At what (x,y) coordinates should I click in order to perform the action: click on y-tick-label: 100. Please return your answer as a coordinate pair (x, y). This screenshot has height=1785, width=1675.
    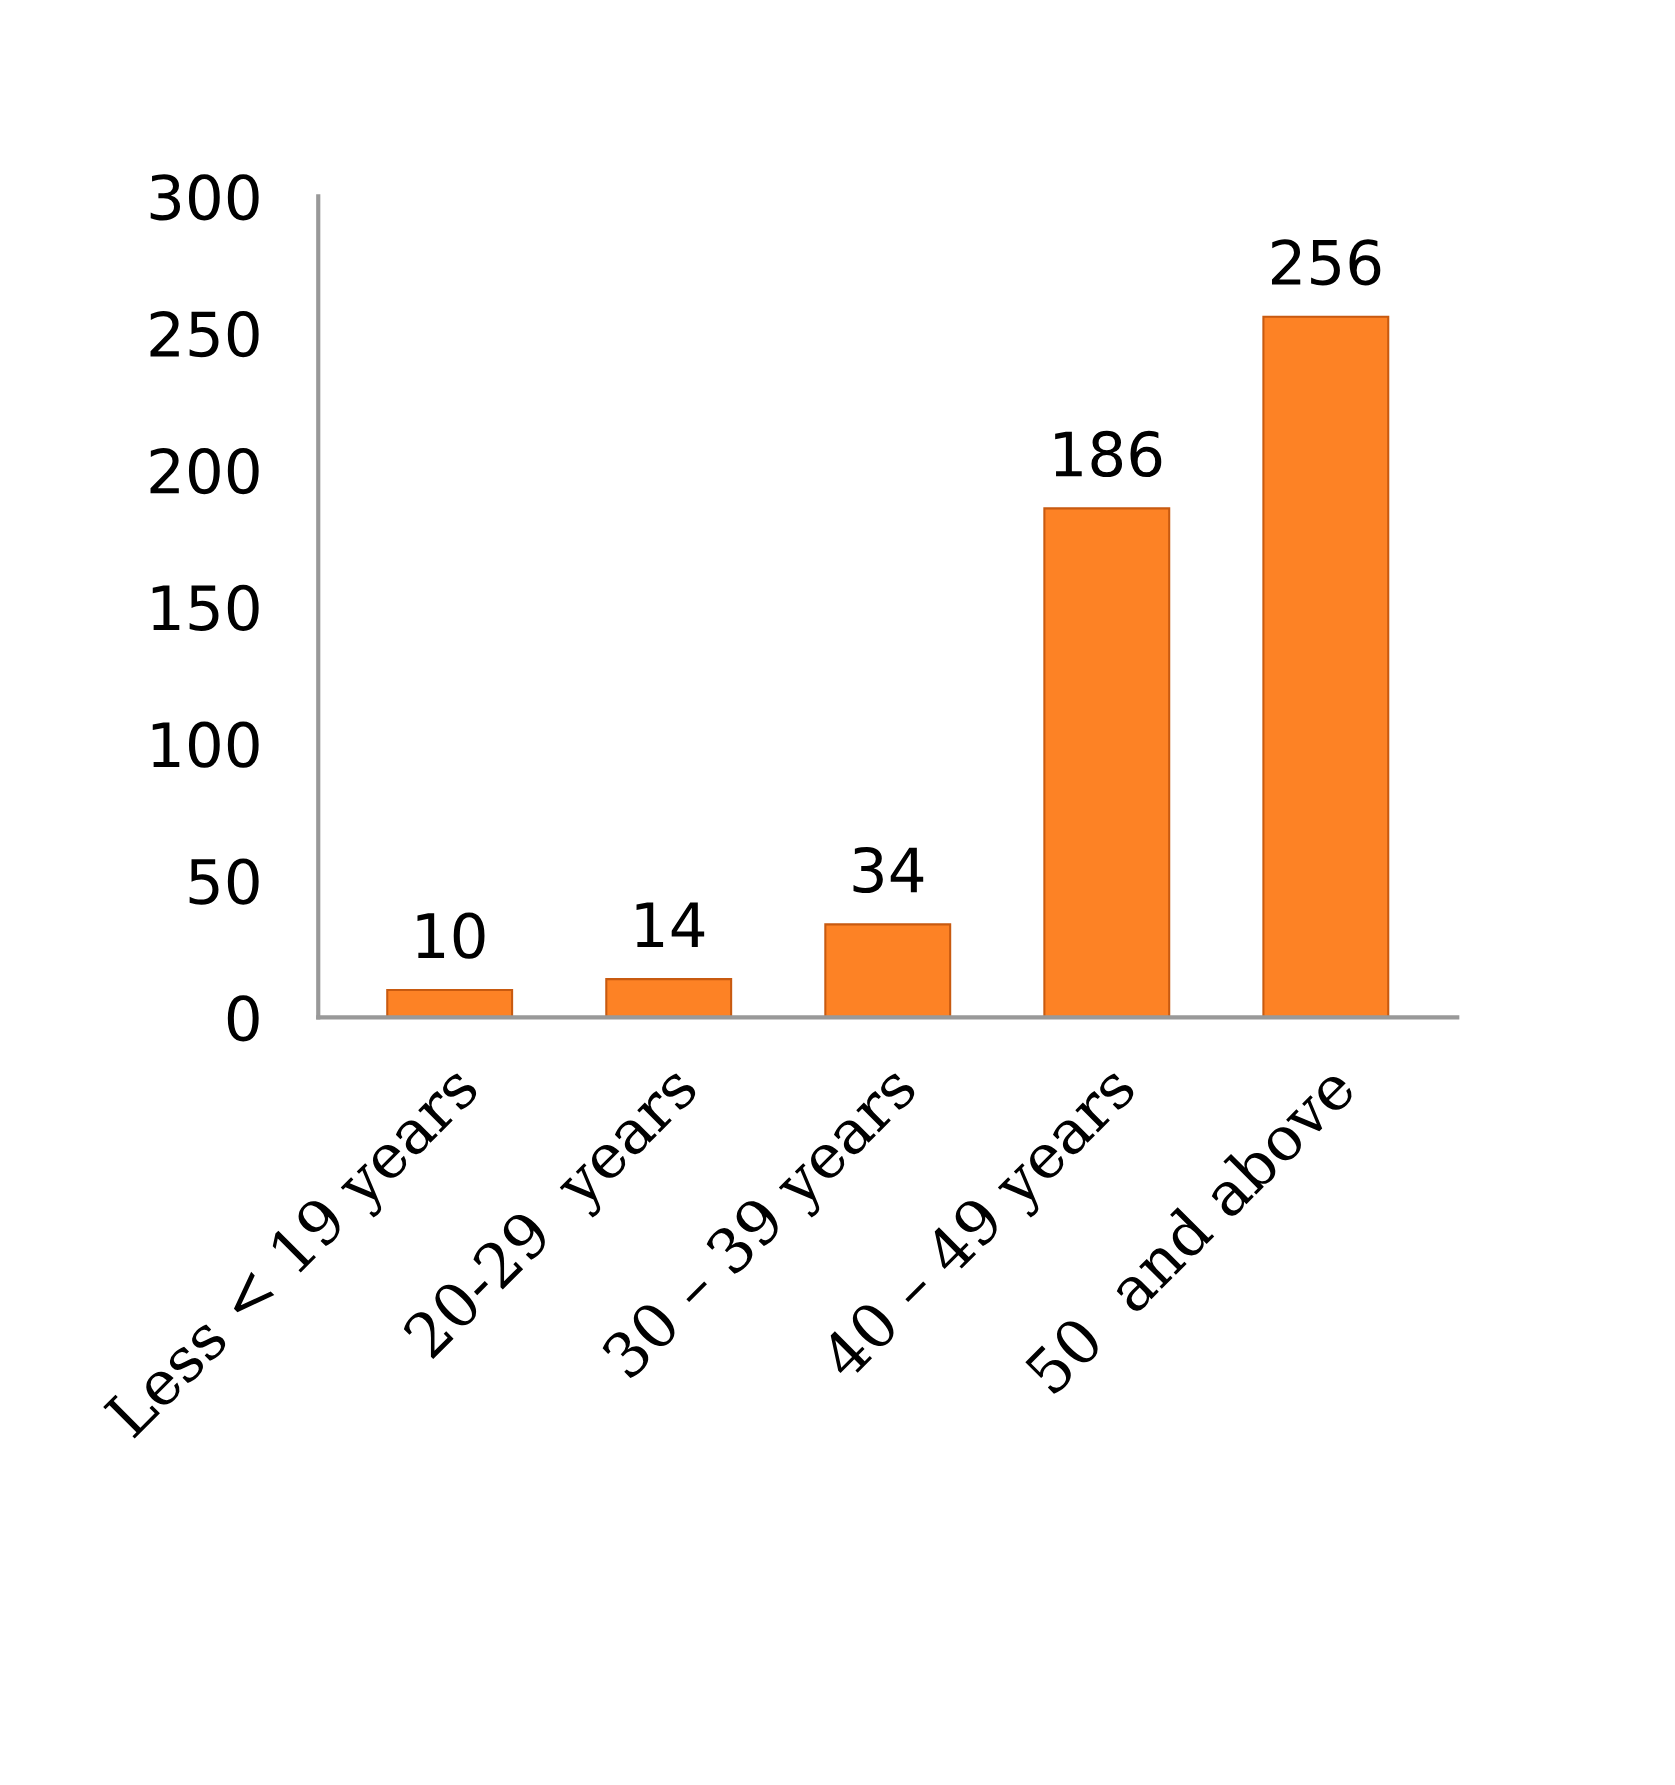
    Looking at the image, I should click on (205, 744).